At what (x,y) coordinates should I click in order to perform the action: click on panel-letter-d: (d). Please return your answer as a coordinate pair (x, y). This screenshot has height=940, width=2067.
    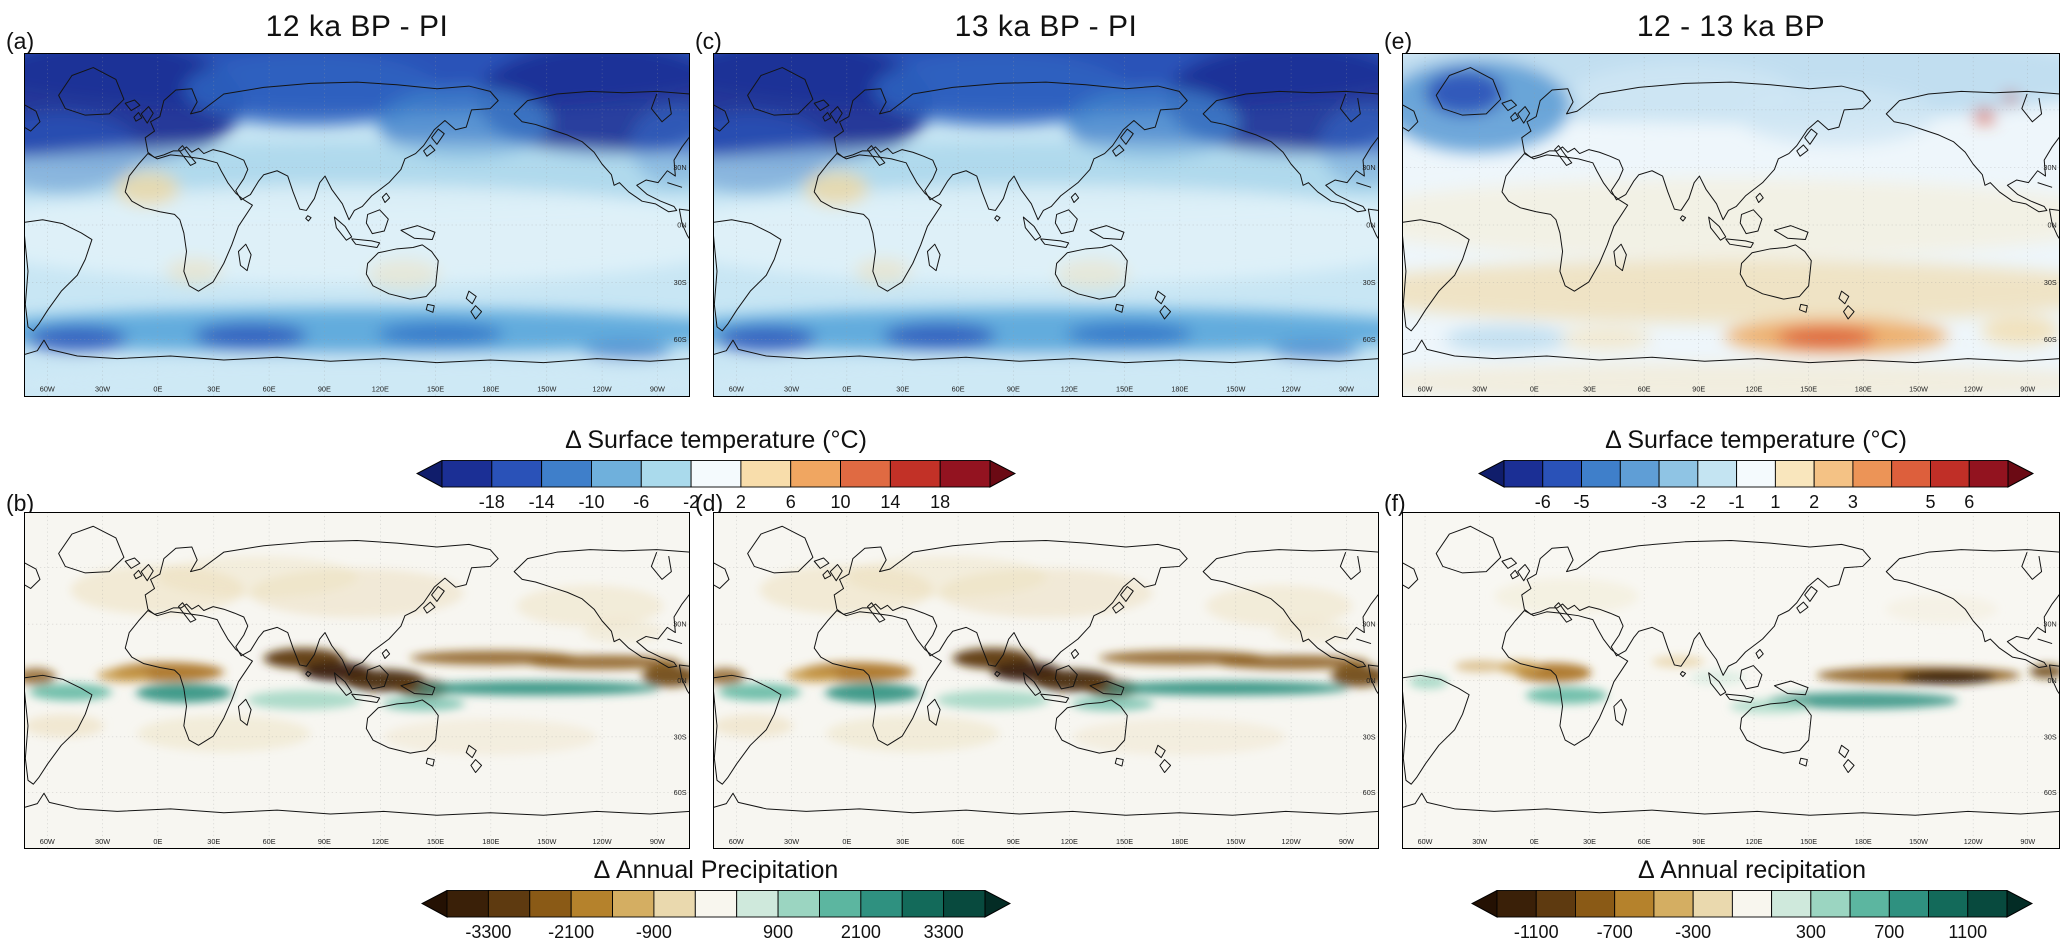
    Looking at the image, I should click on (709, 503).